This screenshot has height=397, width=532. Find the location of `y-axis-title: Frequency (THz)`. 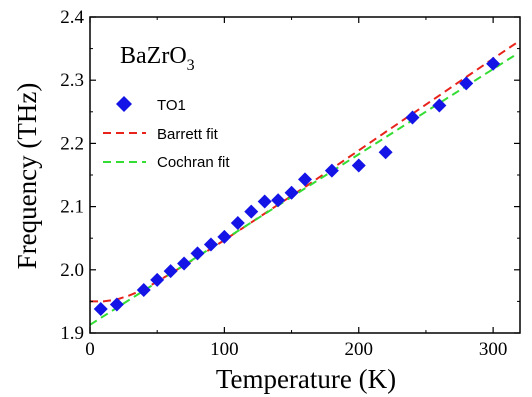

y-axis-title: Frequency (THz) is located at coordinates (27, 176).